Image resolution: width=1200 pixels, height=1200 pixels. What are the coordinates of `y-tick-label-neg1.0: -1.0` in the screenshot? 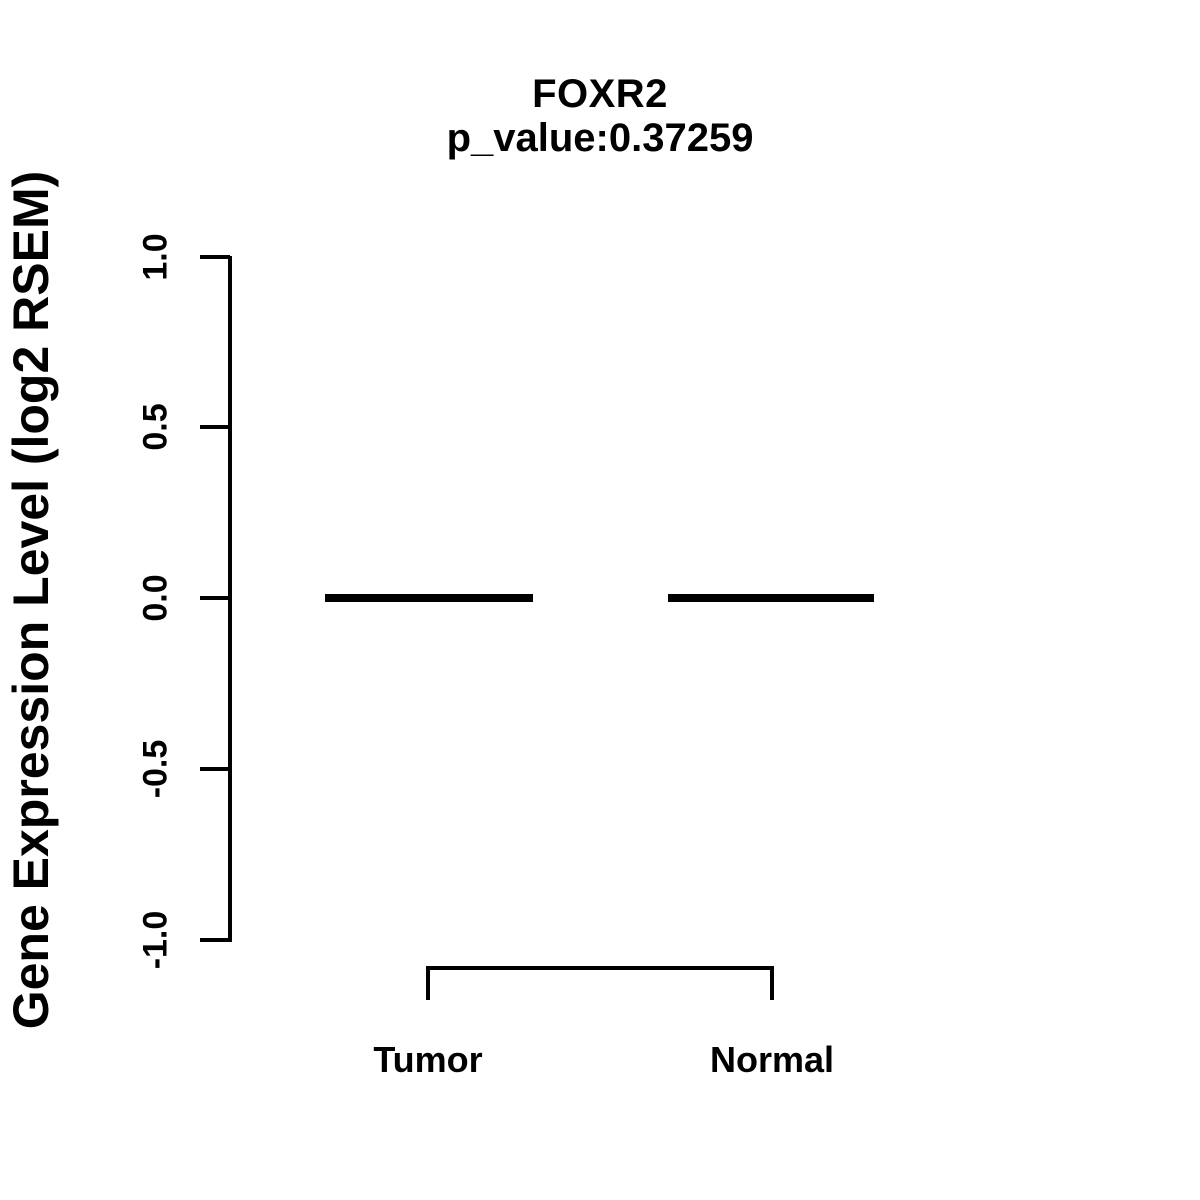 It's located at (155, 940).